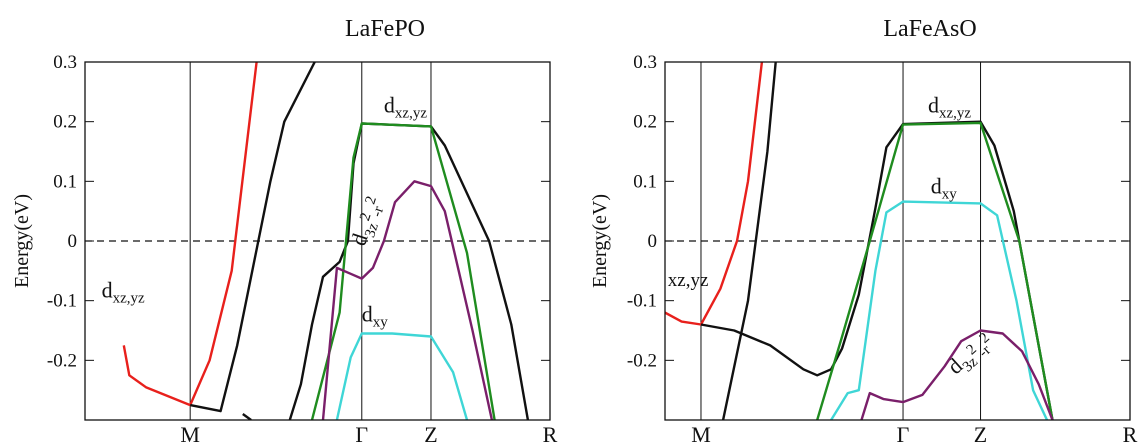 The width and height of the screenshot is (1145, 448). What do you see at coordinates (688, 280) in the screenshot?
I see `orbital-annotation: xz,yz` at bounding box center [688, 280].